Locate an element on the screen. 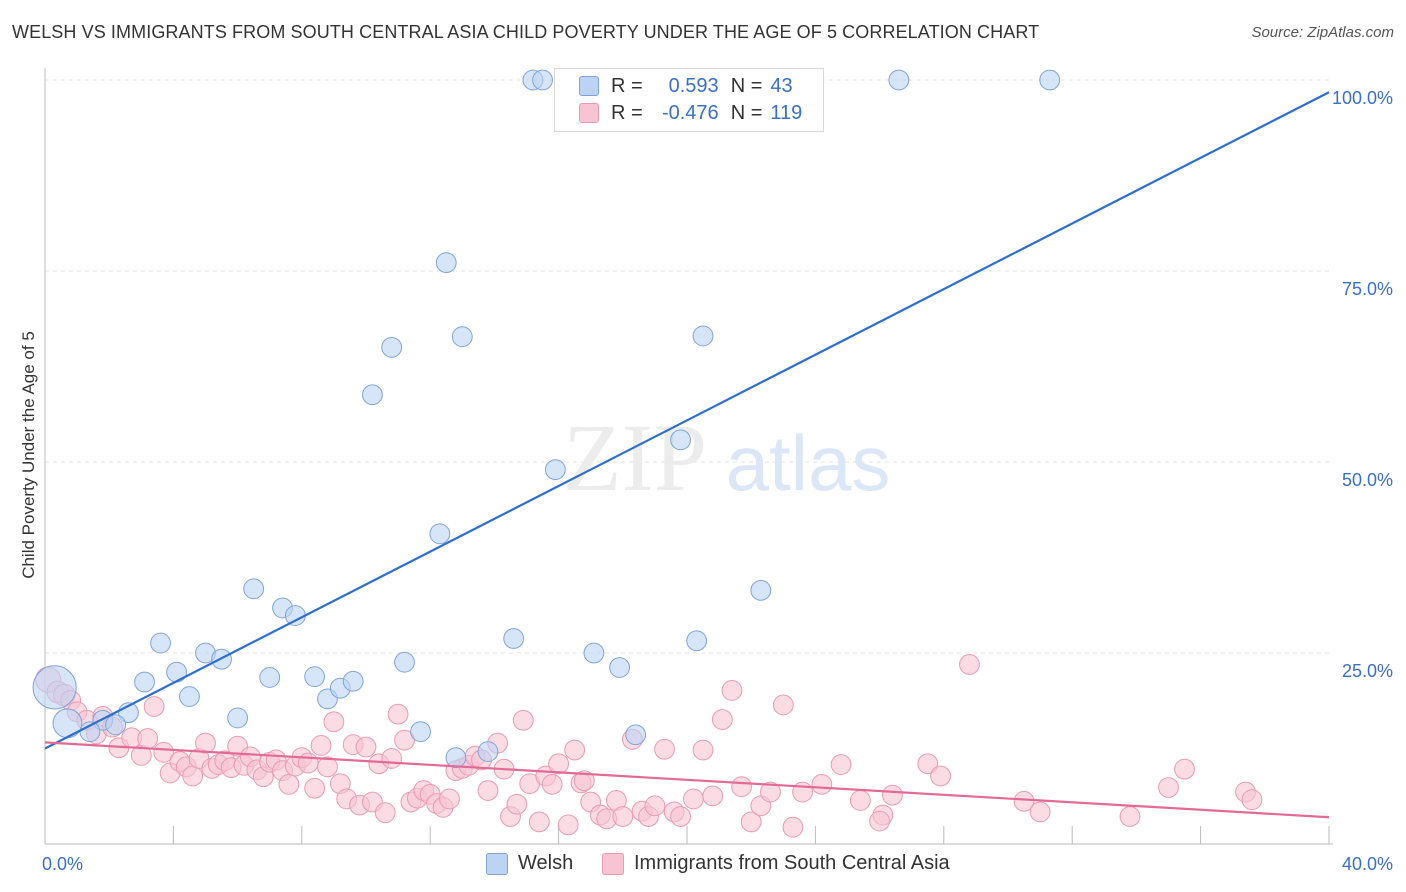 Image resolution: width=1406 pixels, height=892 pixels. welsh-swatch is located at coordinates (589, 86).